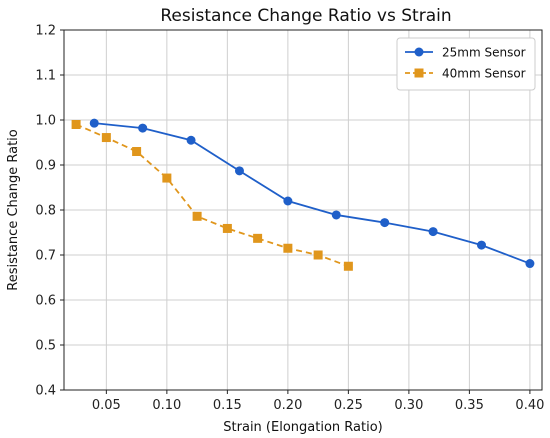  What do you see at coordinates (484, 74) in the screenshot?
I see `legend-label: 40mm Sensor` at bounding box center [484, 74].